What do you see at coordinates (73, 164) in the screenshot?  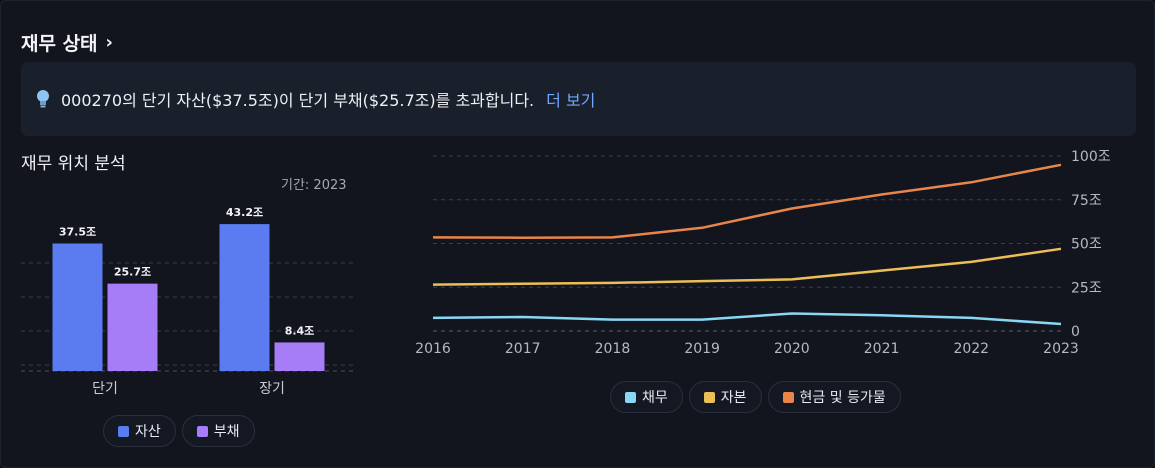 I see `position-analysis-title: 재무 위치 분석` at bounding box center [73, 164].